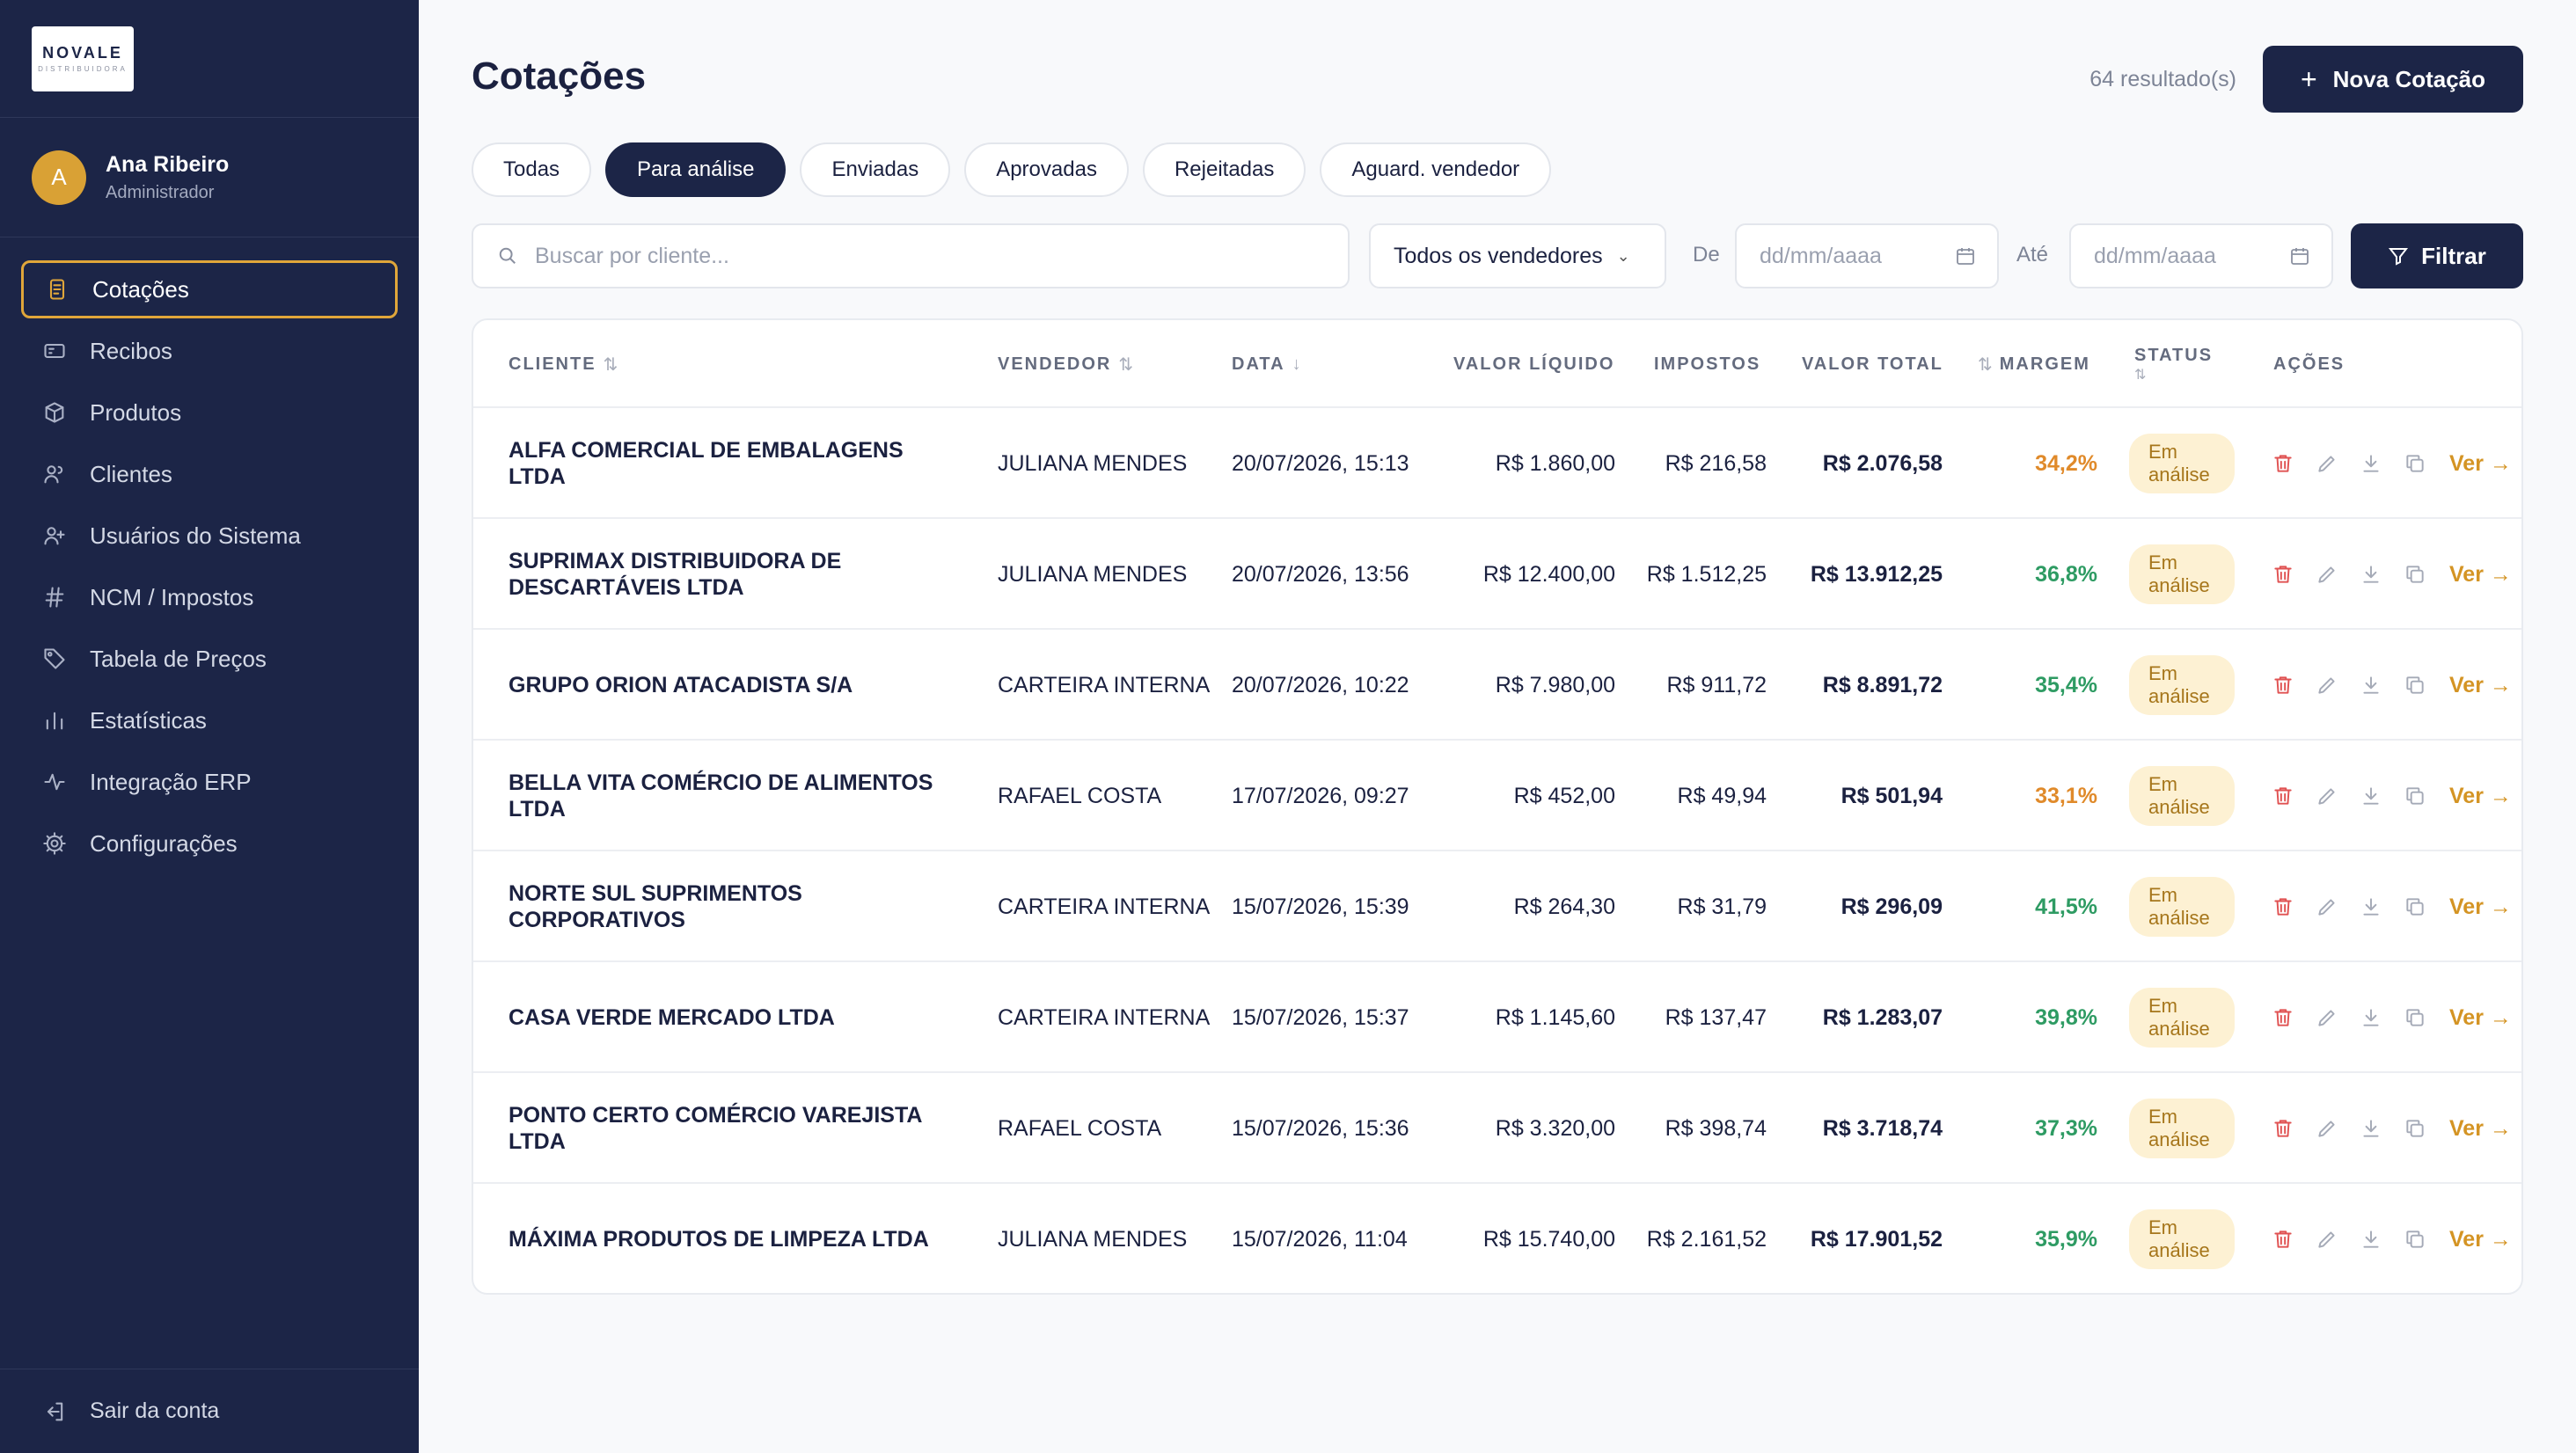 The image size is (2576, 1453). What do you see at coordinates (209, 782) in the screenshot?
I see `sidebar-item-integracao-erp: Integração ERP` at bounding box center [209, 782].